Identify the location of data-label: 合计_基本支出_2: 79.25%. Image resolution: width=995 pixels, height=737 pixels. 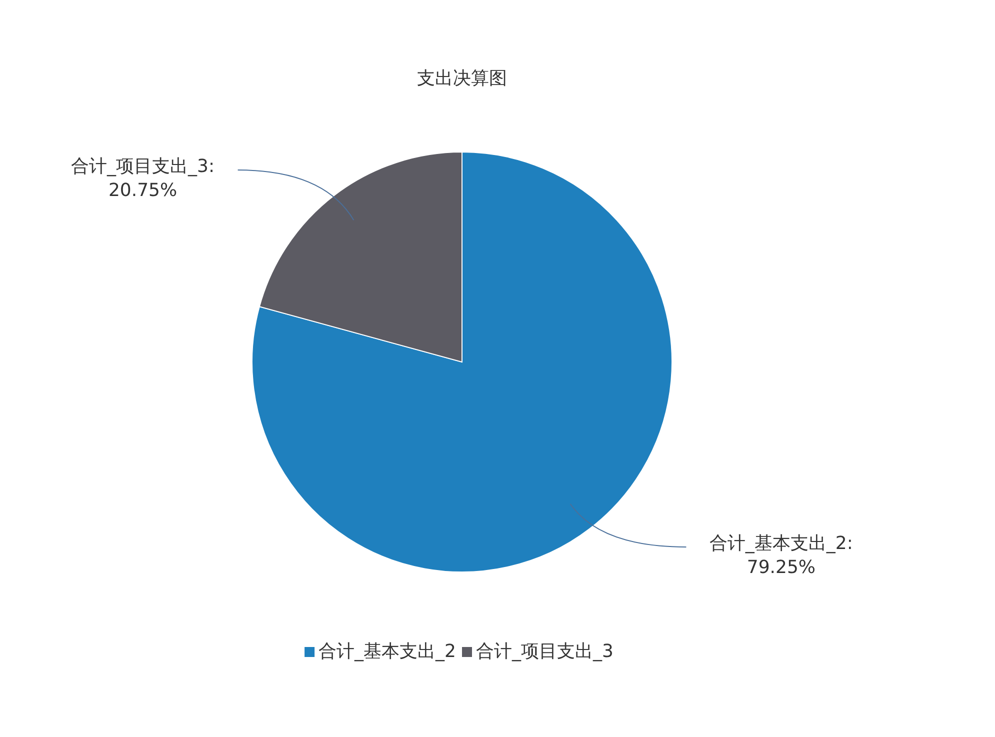
(781, 555).